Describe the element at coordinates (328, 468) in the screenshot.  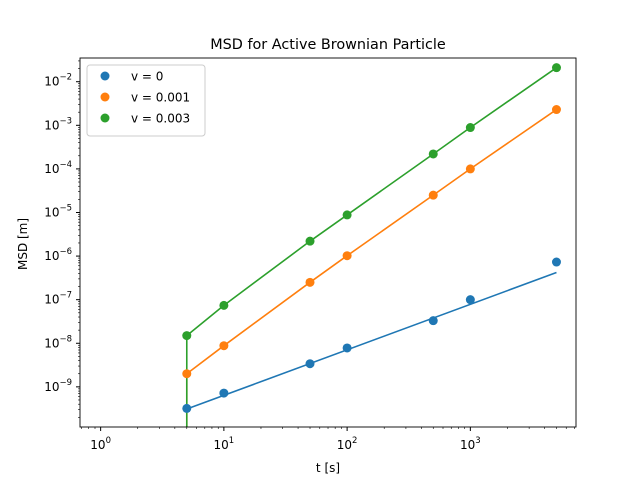
I see `x-axis-label: t [s]` at that location.